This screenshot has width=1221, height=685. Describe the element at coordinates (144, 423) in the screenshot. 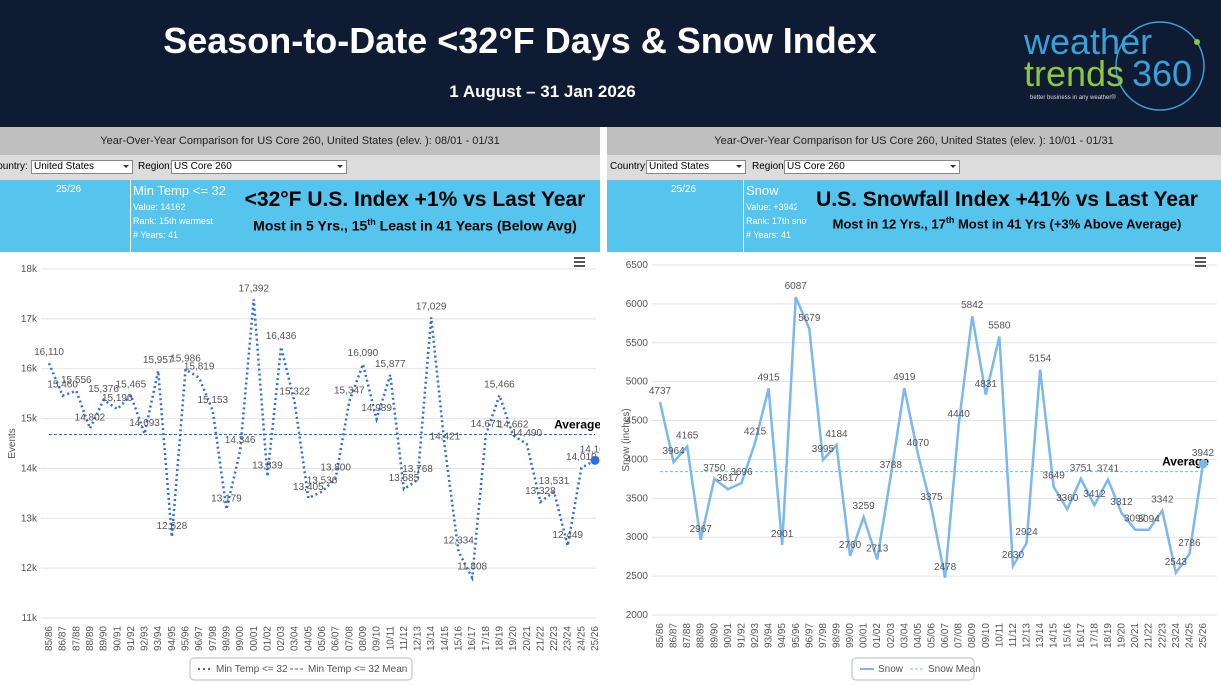

I see `data-label: 14,693` at that location.